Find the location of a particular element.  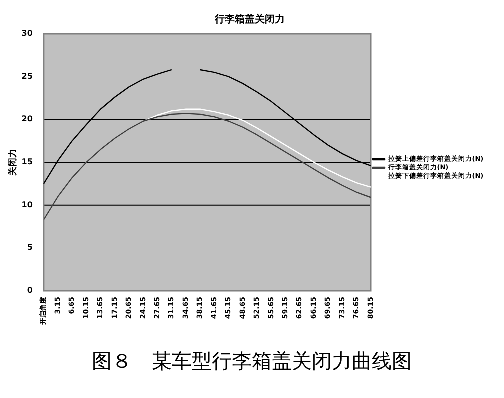

y-tick-label: 25 is located at coordinates (28, 76).